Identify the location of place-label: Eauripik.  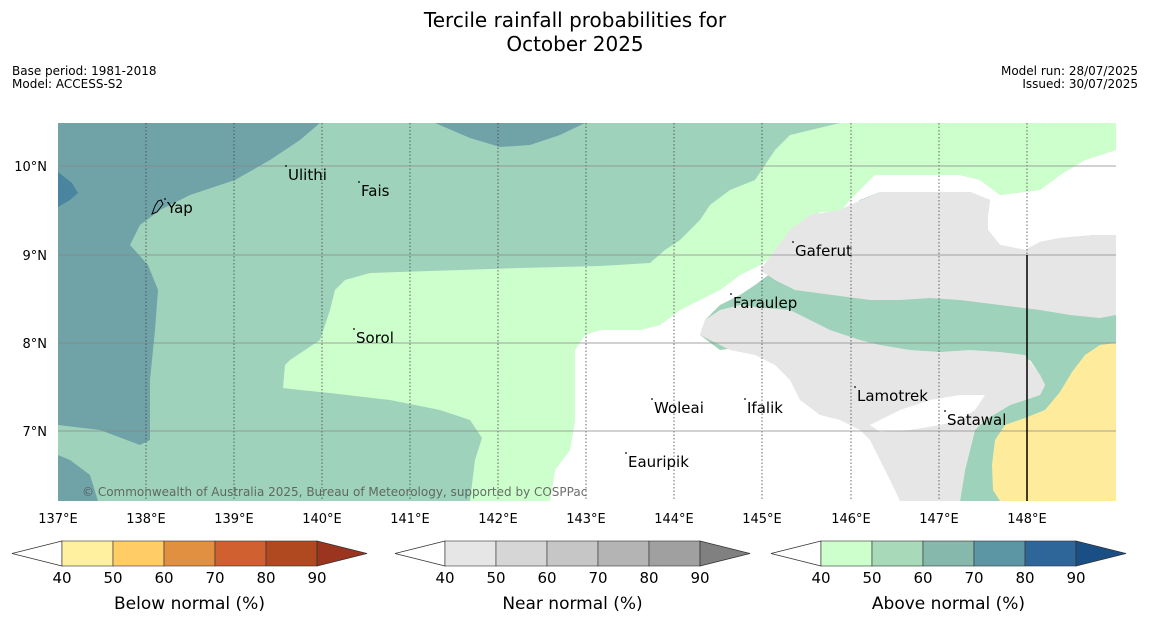
(658, 462).